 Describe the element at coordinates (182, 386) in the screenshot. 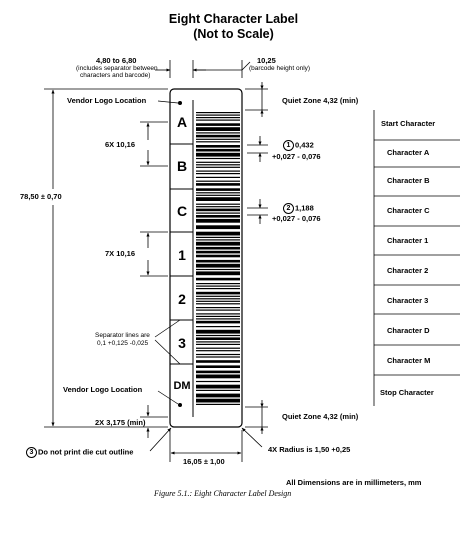

I see `segment-dm: DM` at that location.